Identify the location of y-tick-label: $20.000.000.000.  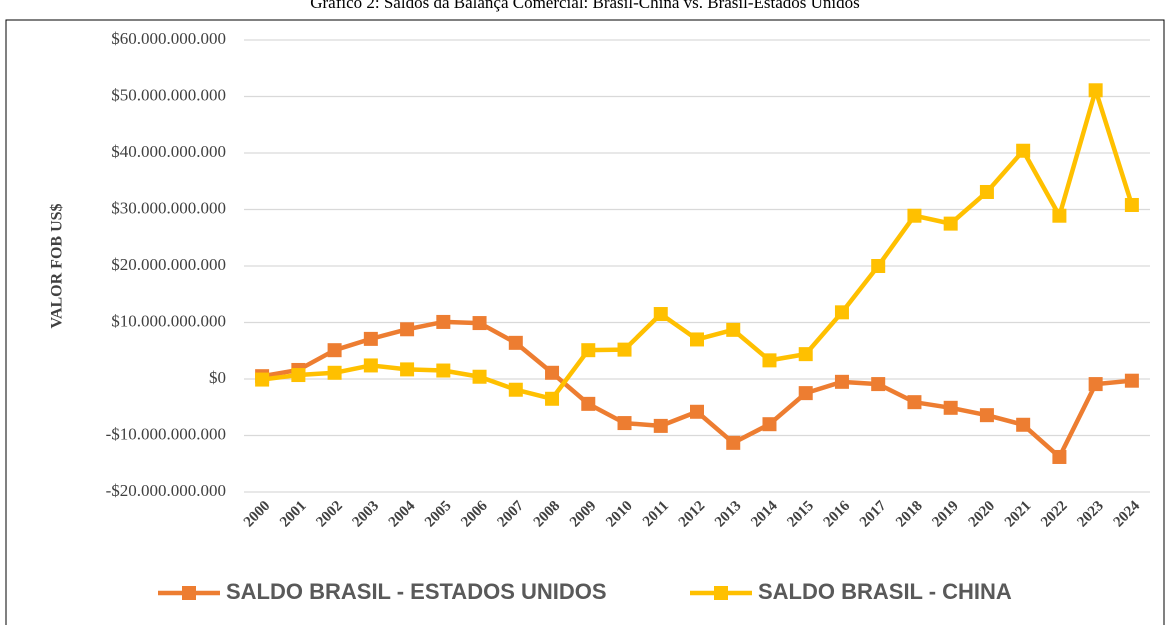
(168, 264).